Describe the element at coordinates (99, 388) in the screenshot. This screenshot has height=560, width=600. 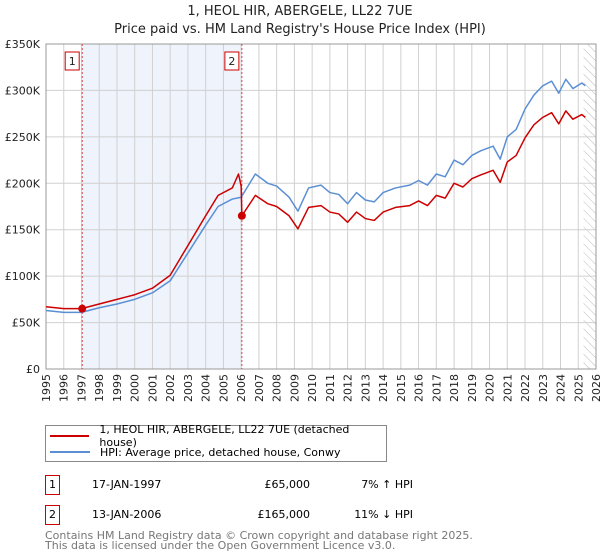
I see `x-tick-label: 1998` at that location.